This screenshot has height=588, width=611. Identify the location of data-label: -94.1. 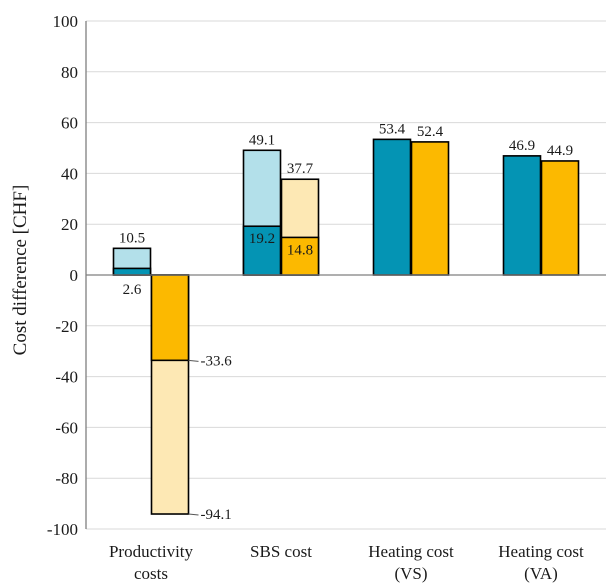
(216, 515).